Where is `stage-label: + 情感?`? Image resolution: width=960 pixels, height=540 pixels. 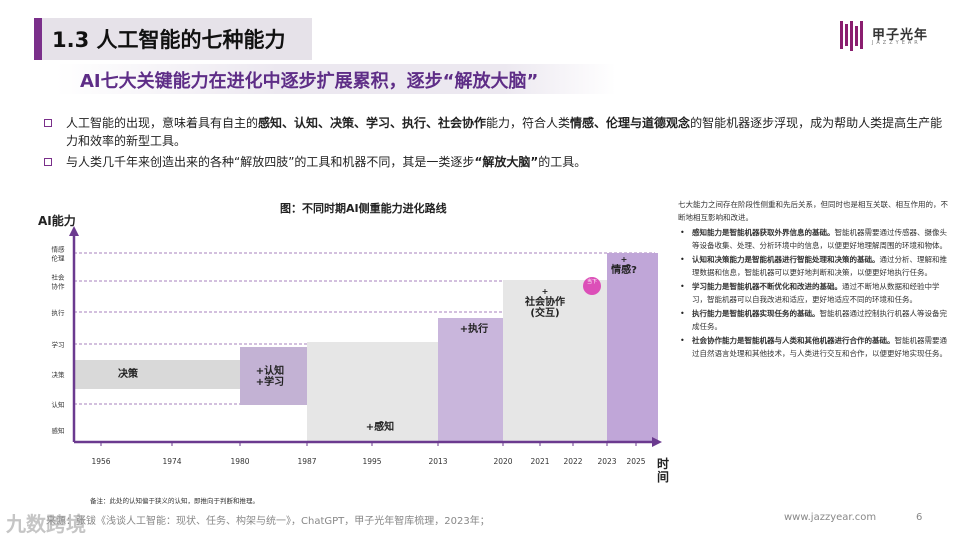 stage-label: + 情感? is located at coordinates (624, 265).